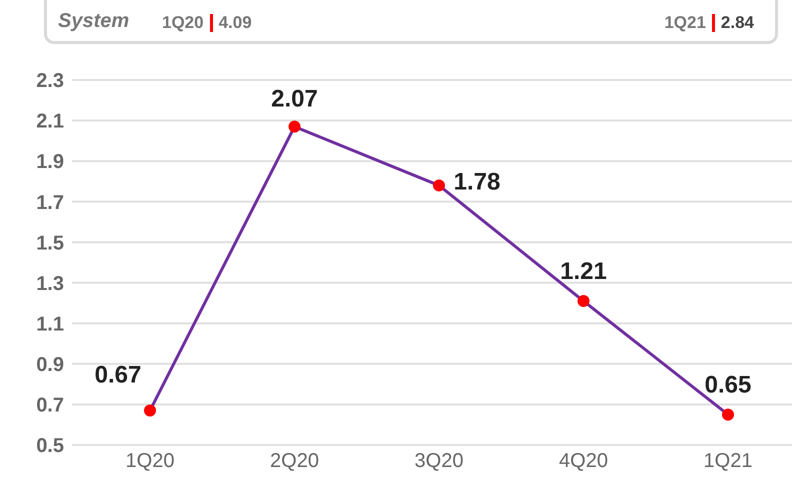  What do you see at coordinates (94, 21) in the screenshot?
I see `text: System` at bounding box center [94, 21].